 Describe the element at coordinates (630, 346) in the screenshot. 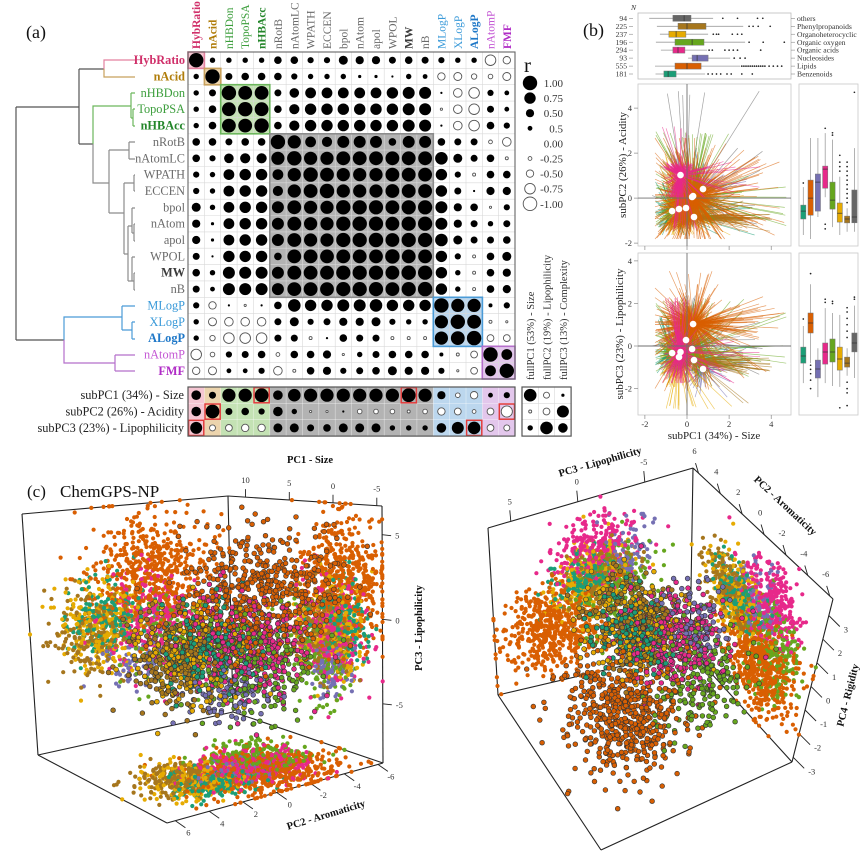

I see `y-tick-label: 0` at that location.